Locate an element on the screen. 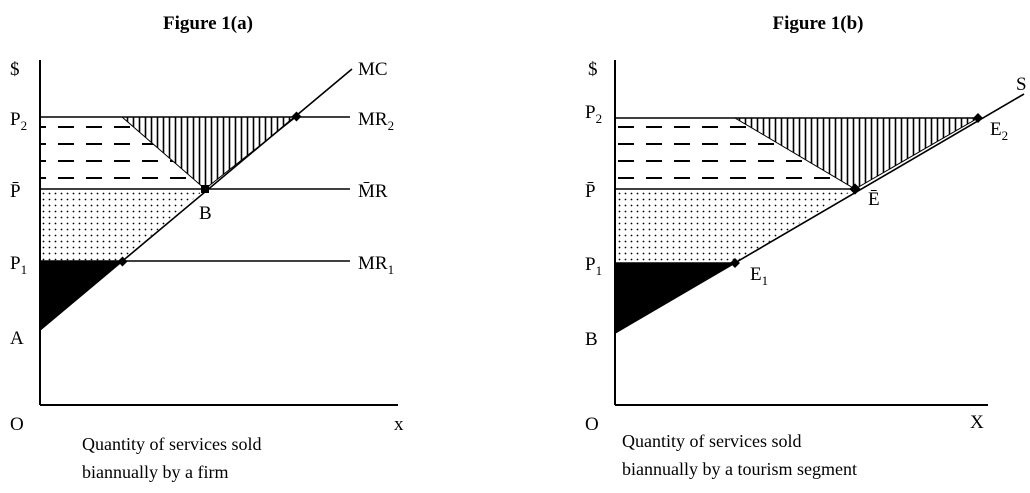 The height and width of the screenshot is (493, 1030). figure-a-mr1-label: MR1 is located at coordinates (376, 265).